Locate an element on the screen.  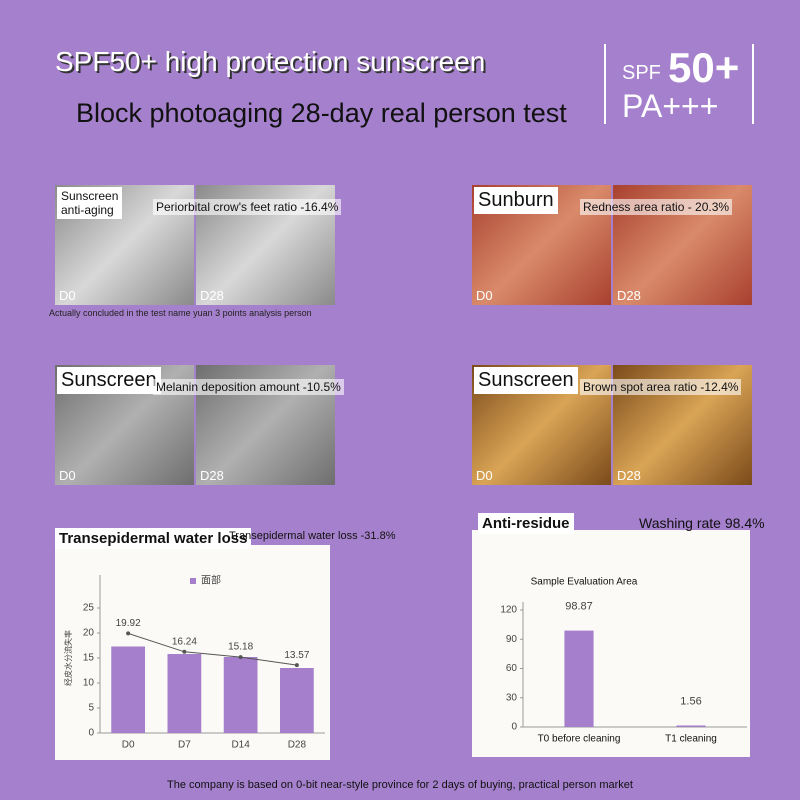
y-tick-label: 25 is located at coordinates (89, 608).